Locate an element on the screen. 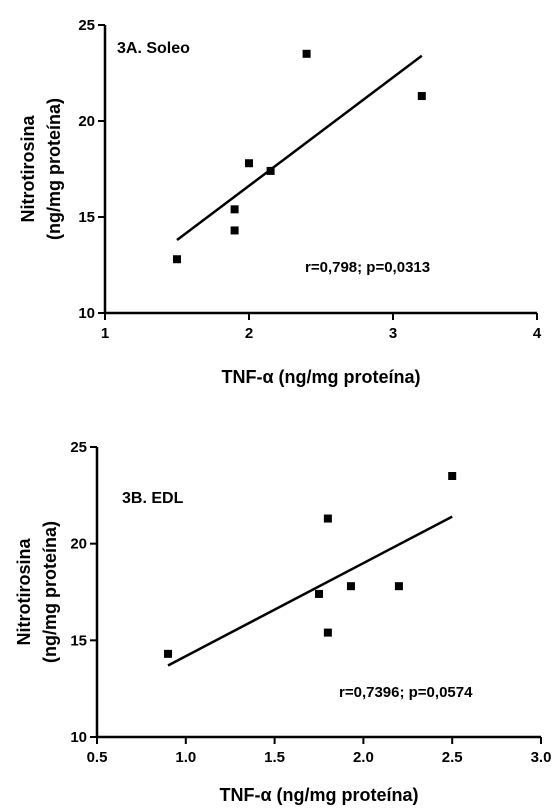 The image size is (560, 809). x-tick-label: 0.5 is located at coordinates (97, 757).